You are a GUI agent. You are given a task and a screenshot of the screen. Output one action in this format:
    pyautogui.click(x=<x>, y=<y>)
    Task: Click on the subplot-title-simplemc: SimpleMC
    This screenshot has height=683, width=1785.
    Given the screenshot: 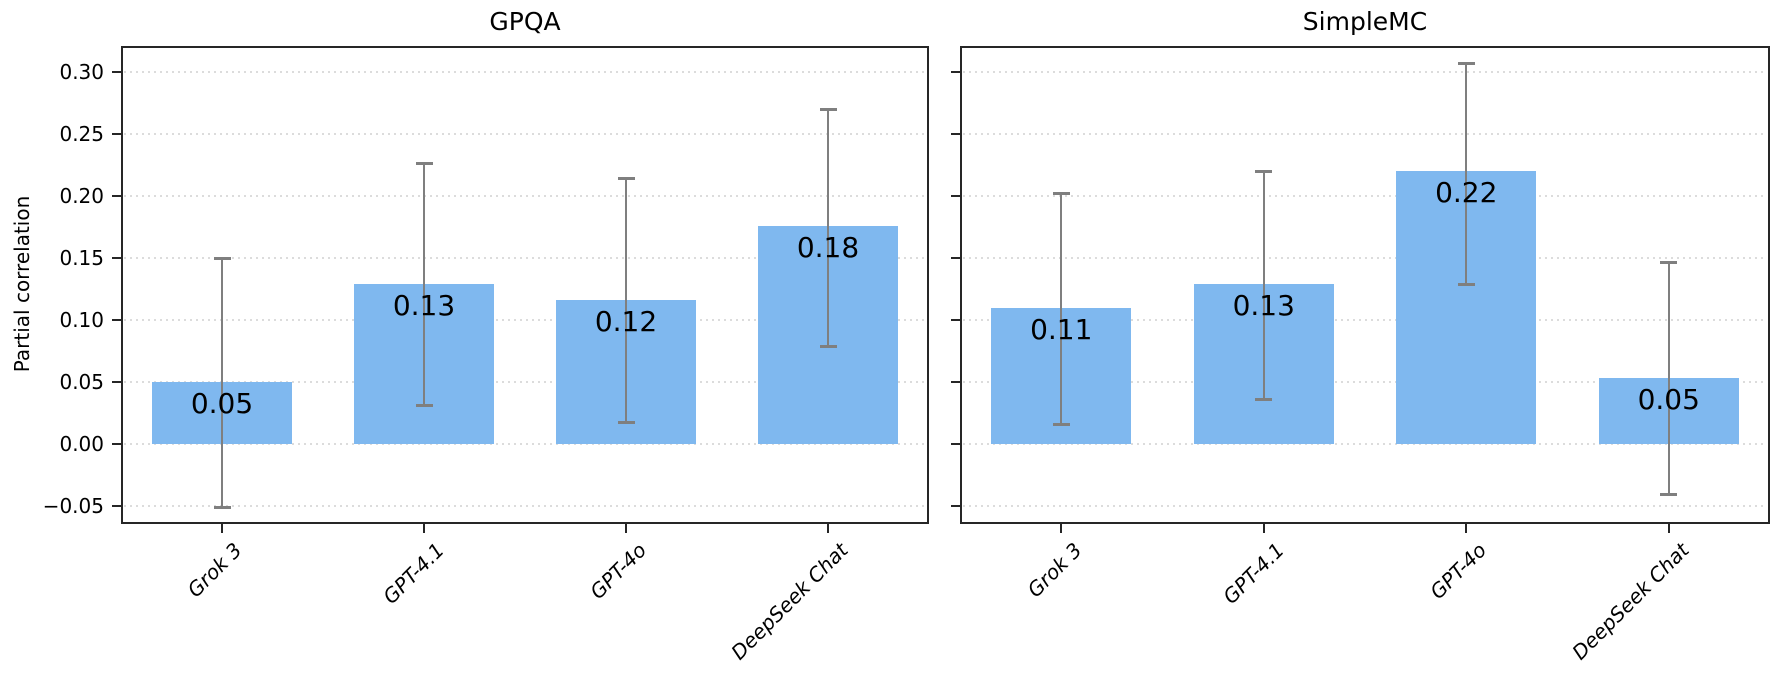 What is the action you would take?
    pyautogui.click(x=1365, y=21)
    